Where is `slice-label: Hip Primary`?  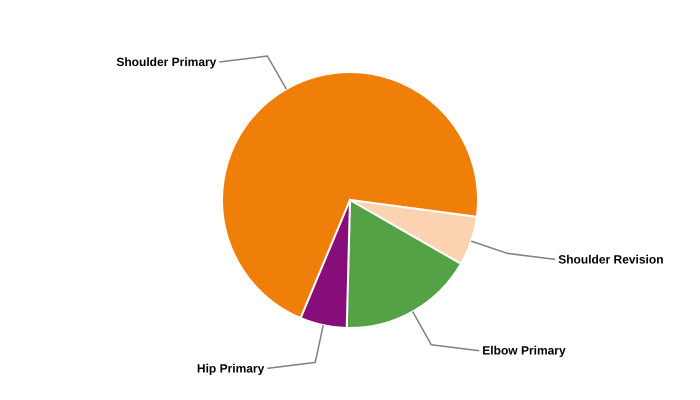 slice-label: Hip Primary is located at coordinates (230, 368).